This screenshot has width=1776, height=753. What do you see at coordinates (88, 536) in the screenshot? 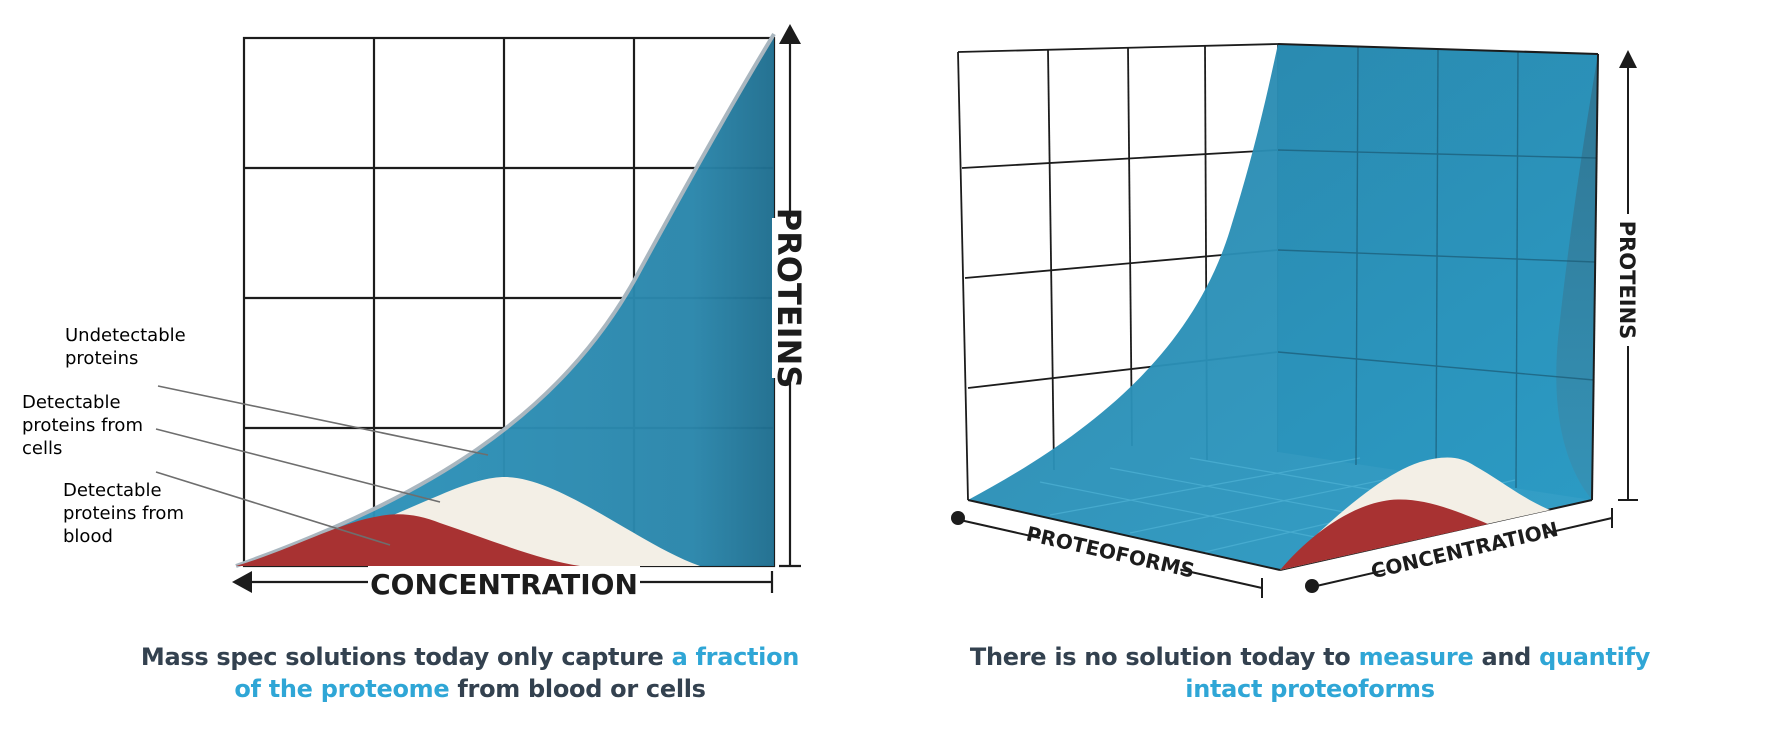
I see `label-line: blood` at bounding box center [88, 536].